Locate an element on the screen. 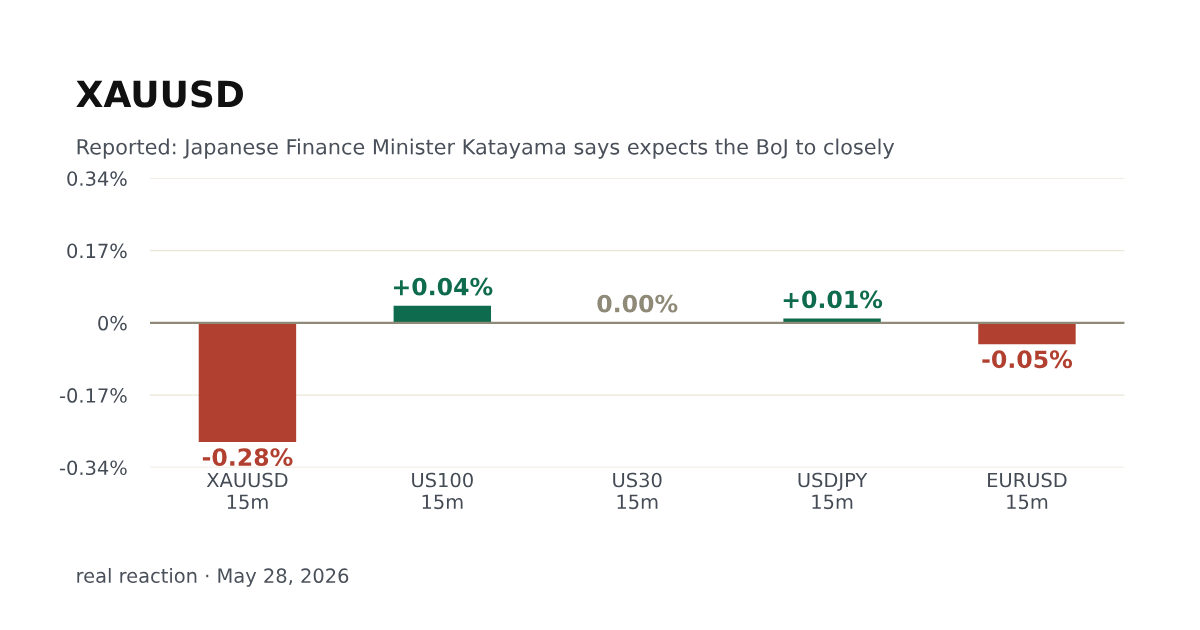  data-label: +0.04% is located at coordinates (443, 286).